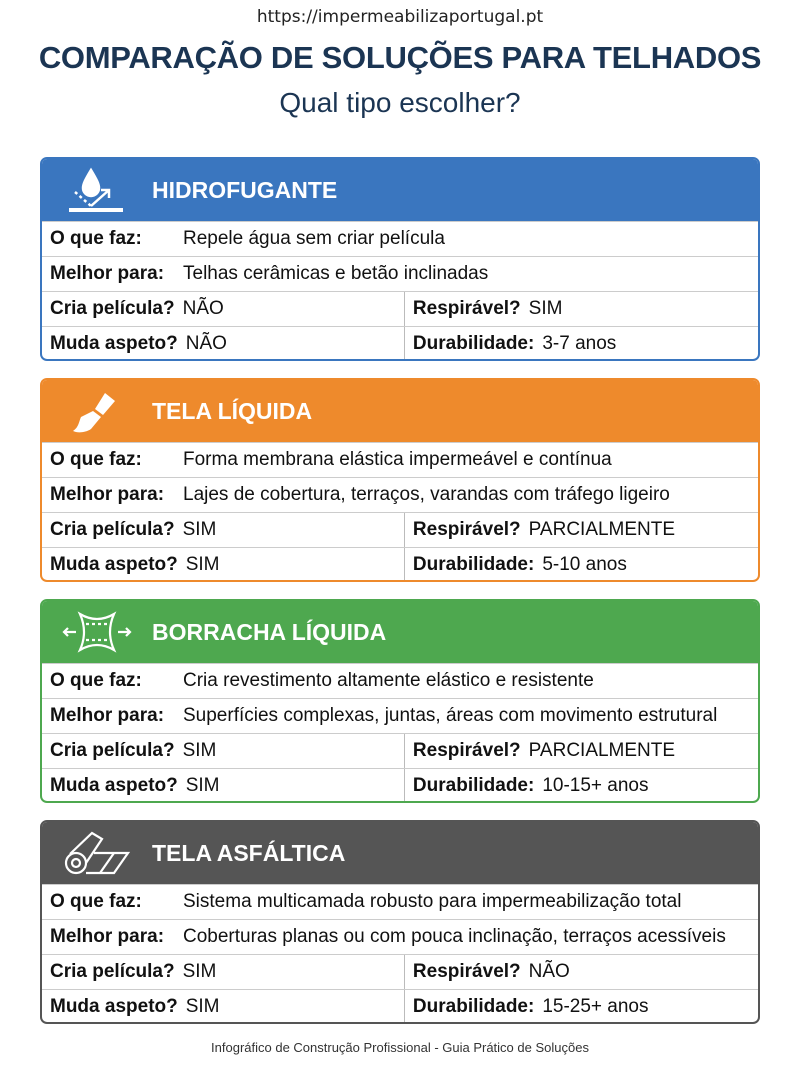 Image resolution: width=800 pixels, height=1071 pixels. Describe the element at coordinates (400, 342) in the screenshot. I see `row-look-dur: Muda aspeto? NÃO Durabilidade: 3-7 anos` at that location.